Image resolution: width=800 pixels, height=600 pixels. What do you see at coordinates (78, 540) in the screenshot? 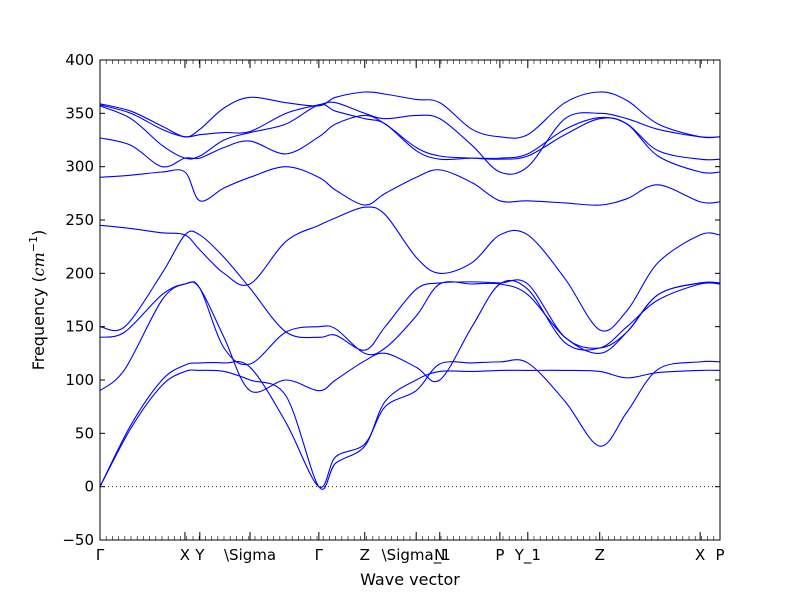
I see `y-tick-label: −50` at bounding box center [78, 540].